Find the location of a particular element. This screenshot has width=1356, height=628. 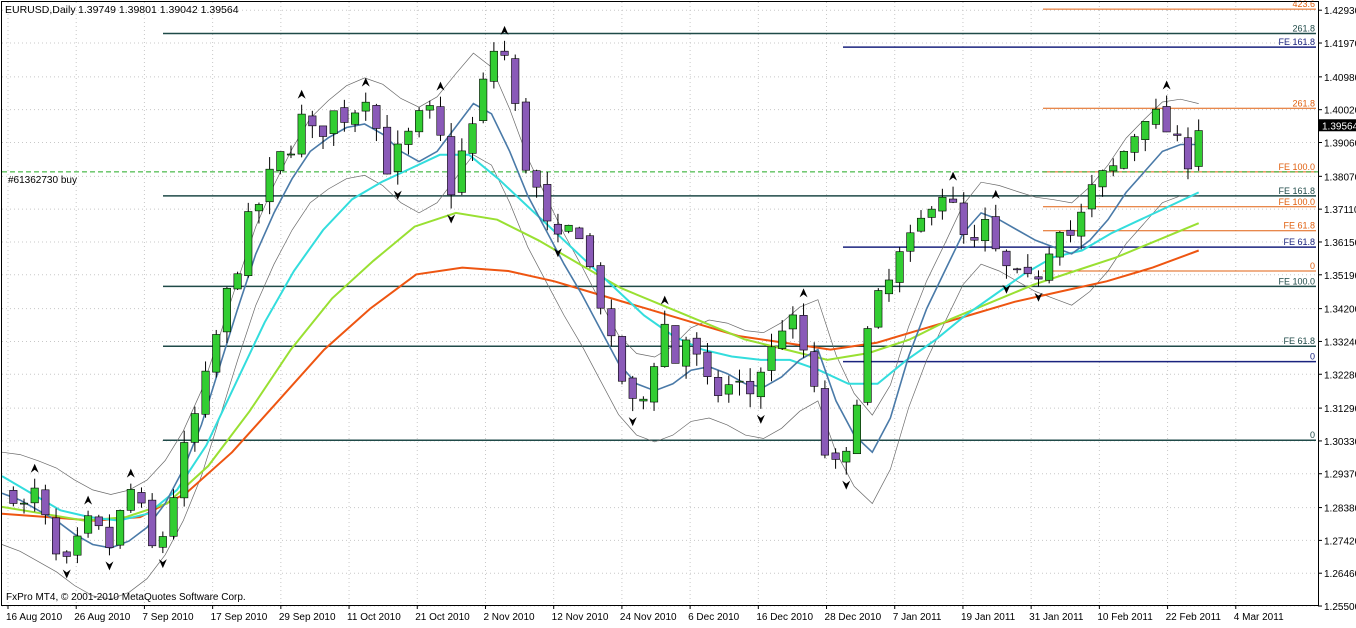

fib-level-label: FE 161.8 is located at coordinates (1296, 42).